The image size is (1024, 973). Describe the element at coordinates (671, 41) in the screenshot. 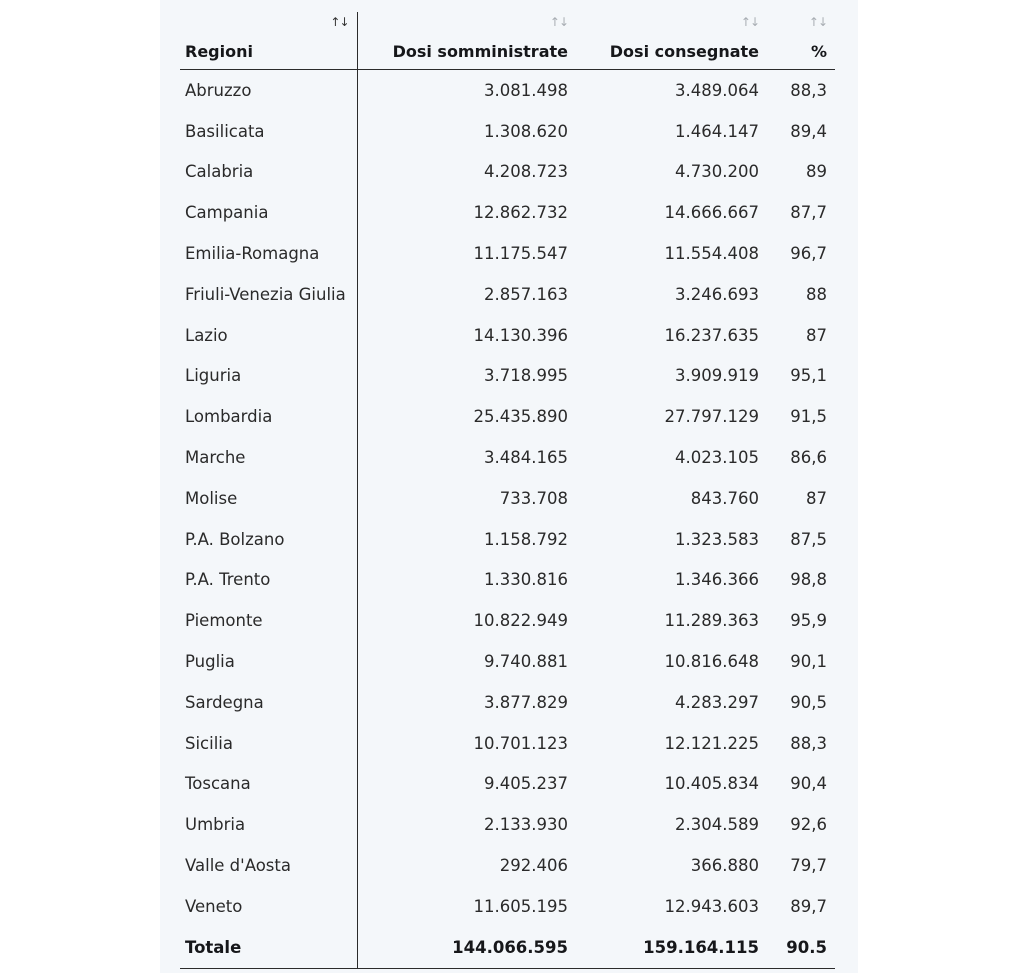

I see `column-header-dosi-consegnate: ↑↓ Dosi consegnate` at that location.